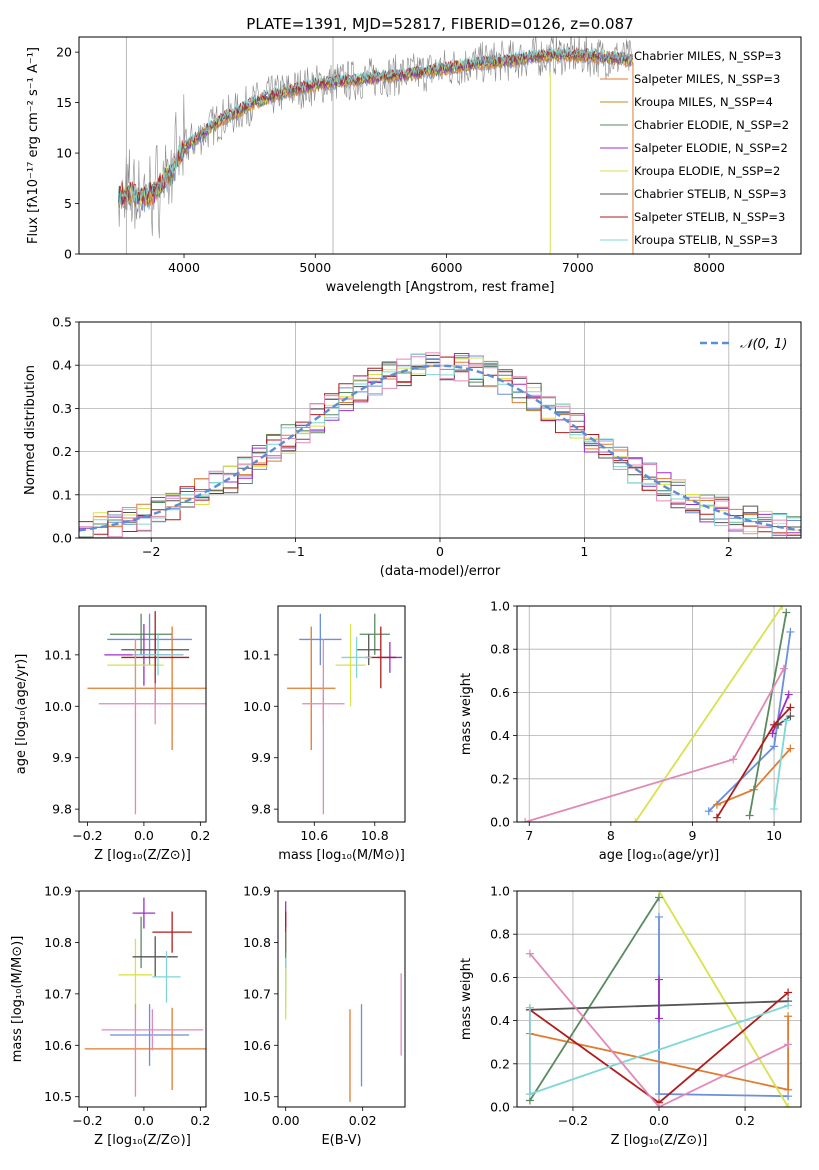 The width and height of the screenshot is (819, 1170). I want to click on y-tick-label: 0.4, so click(500, 1020).